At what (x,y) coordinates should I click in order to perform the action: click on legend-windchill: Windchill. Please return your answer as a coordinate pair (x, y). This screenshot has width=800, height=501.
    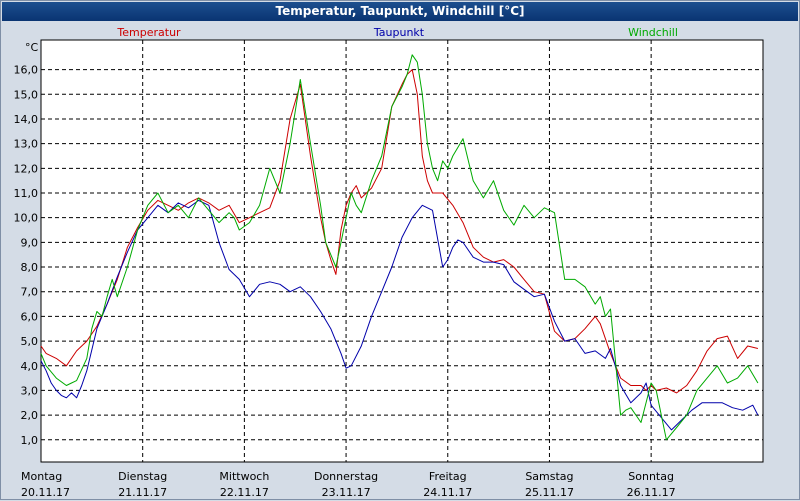
    Looking at the image, I should click on (653, 32).